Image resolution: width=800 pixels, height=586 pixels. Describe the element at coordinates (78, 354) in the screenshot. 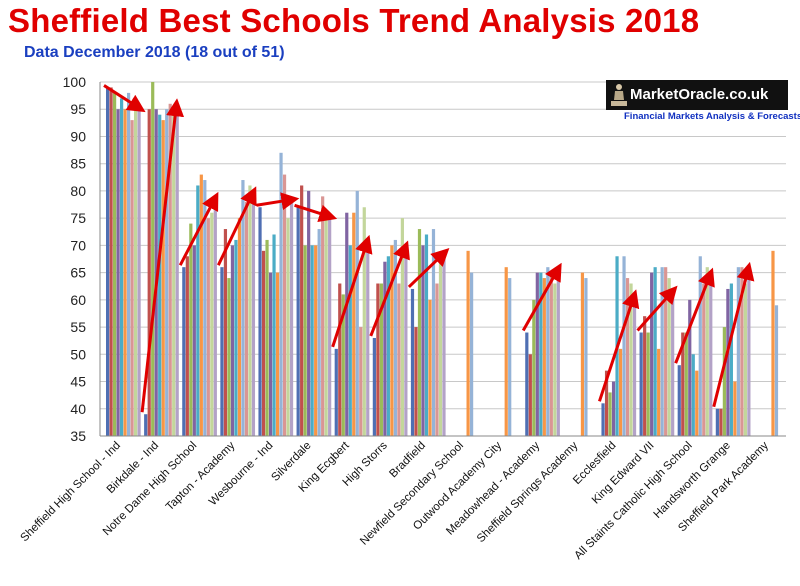

I see `y-tick-label: 50` at that location.